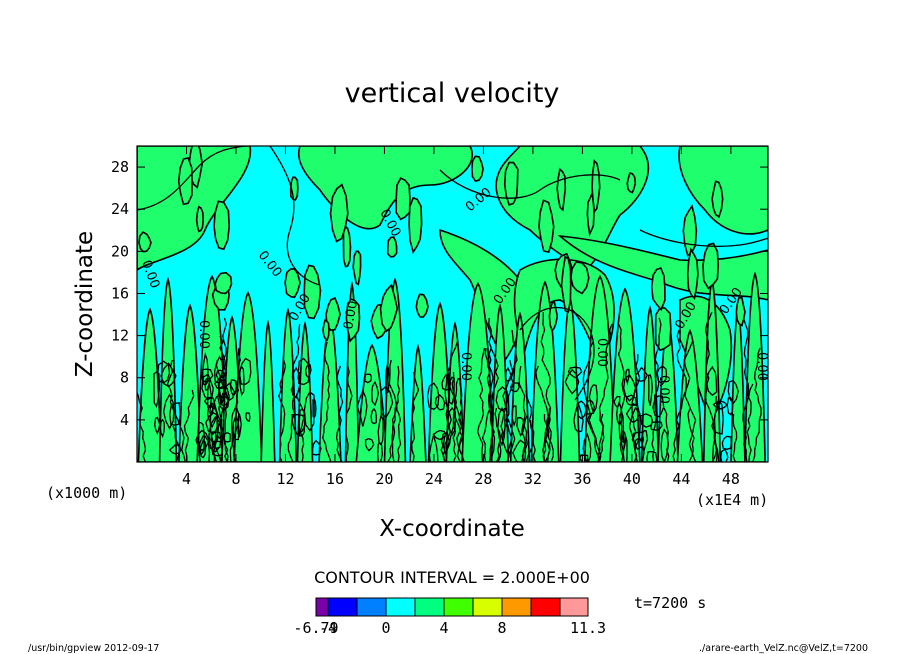  What do you see at coordinates (501, 628) in the screenshot?
I see `colorbar-tick-label: 8` at bounding box center [501, 628].